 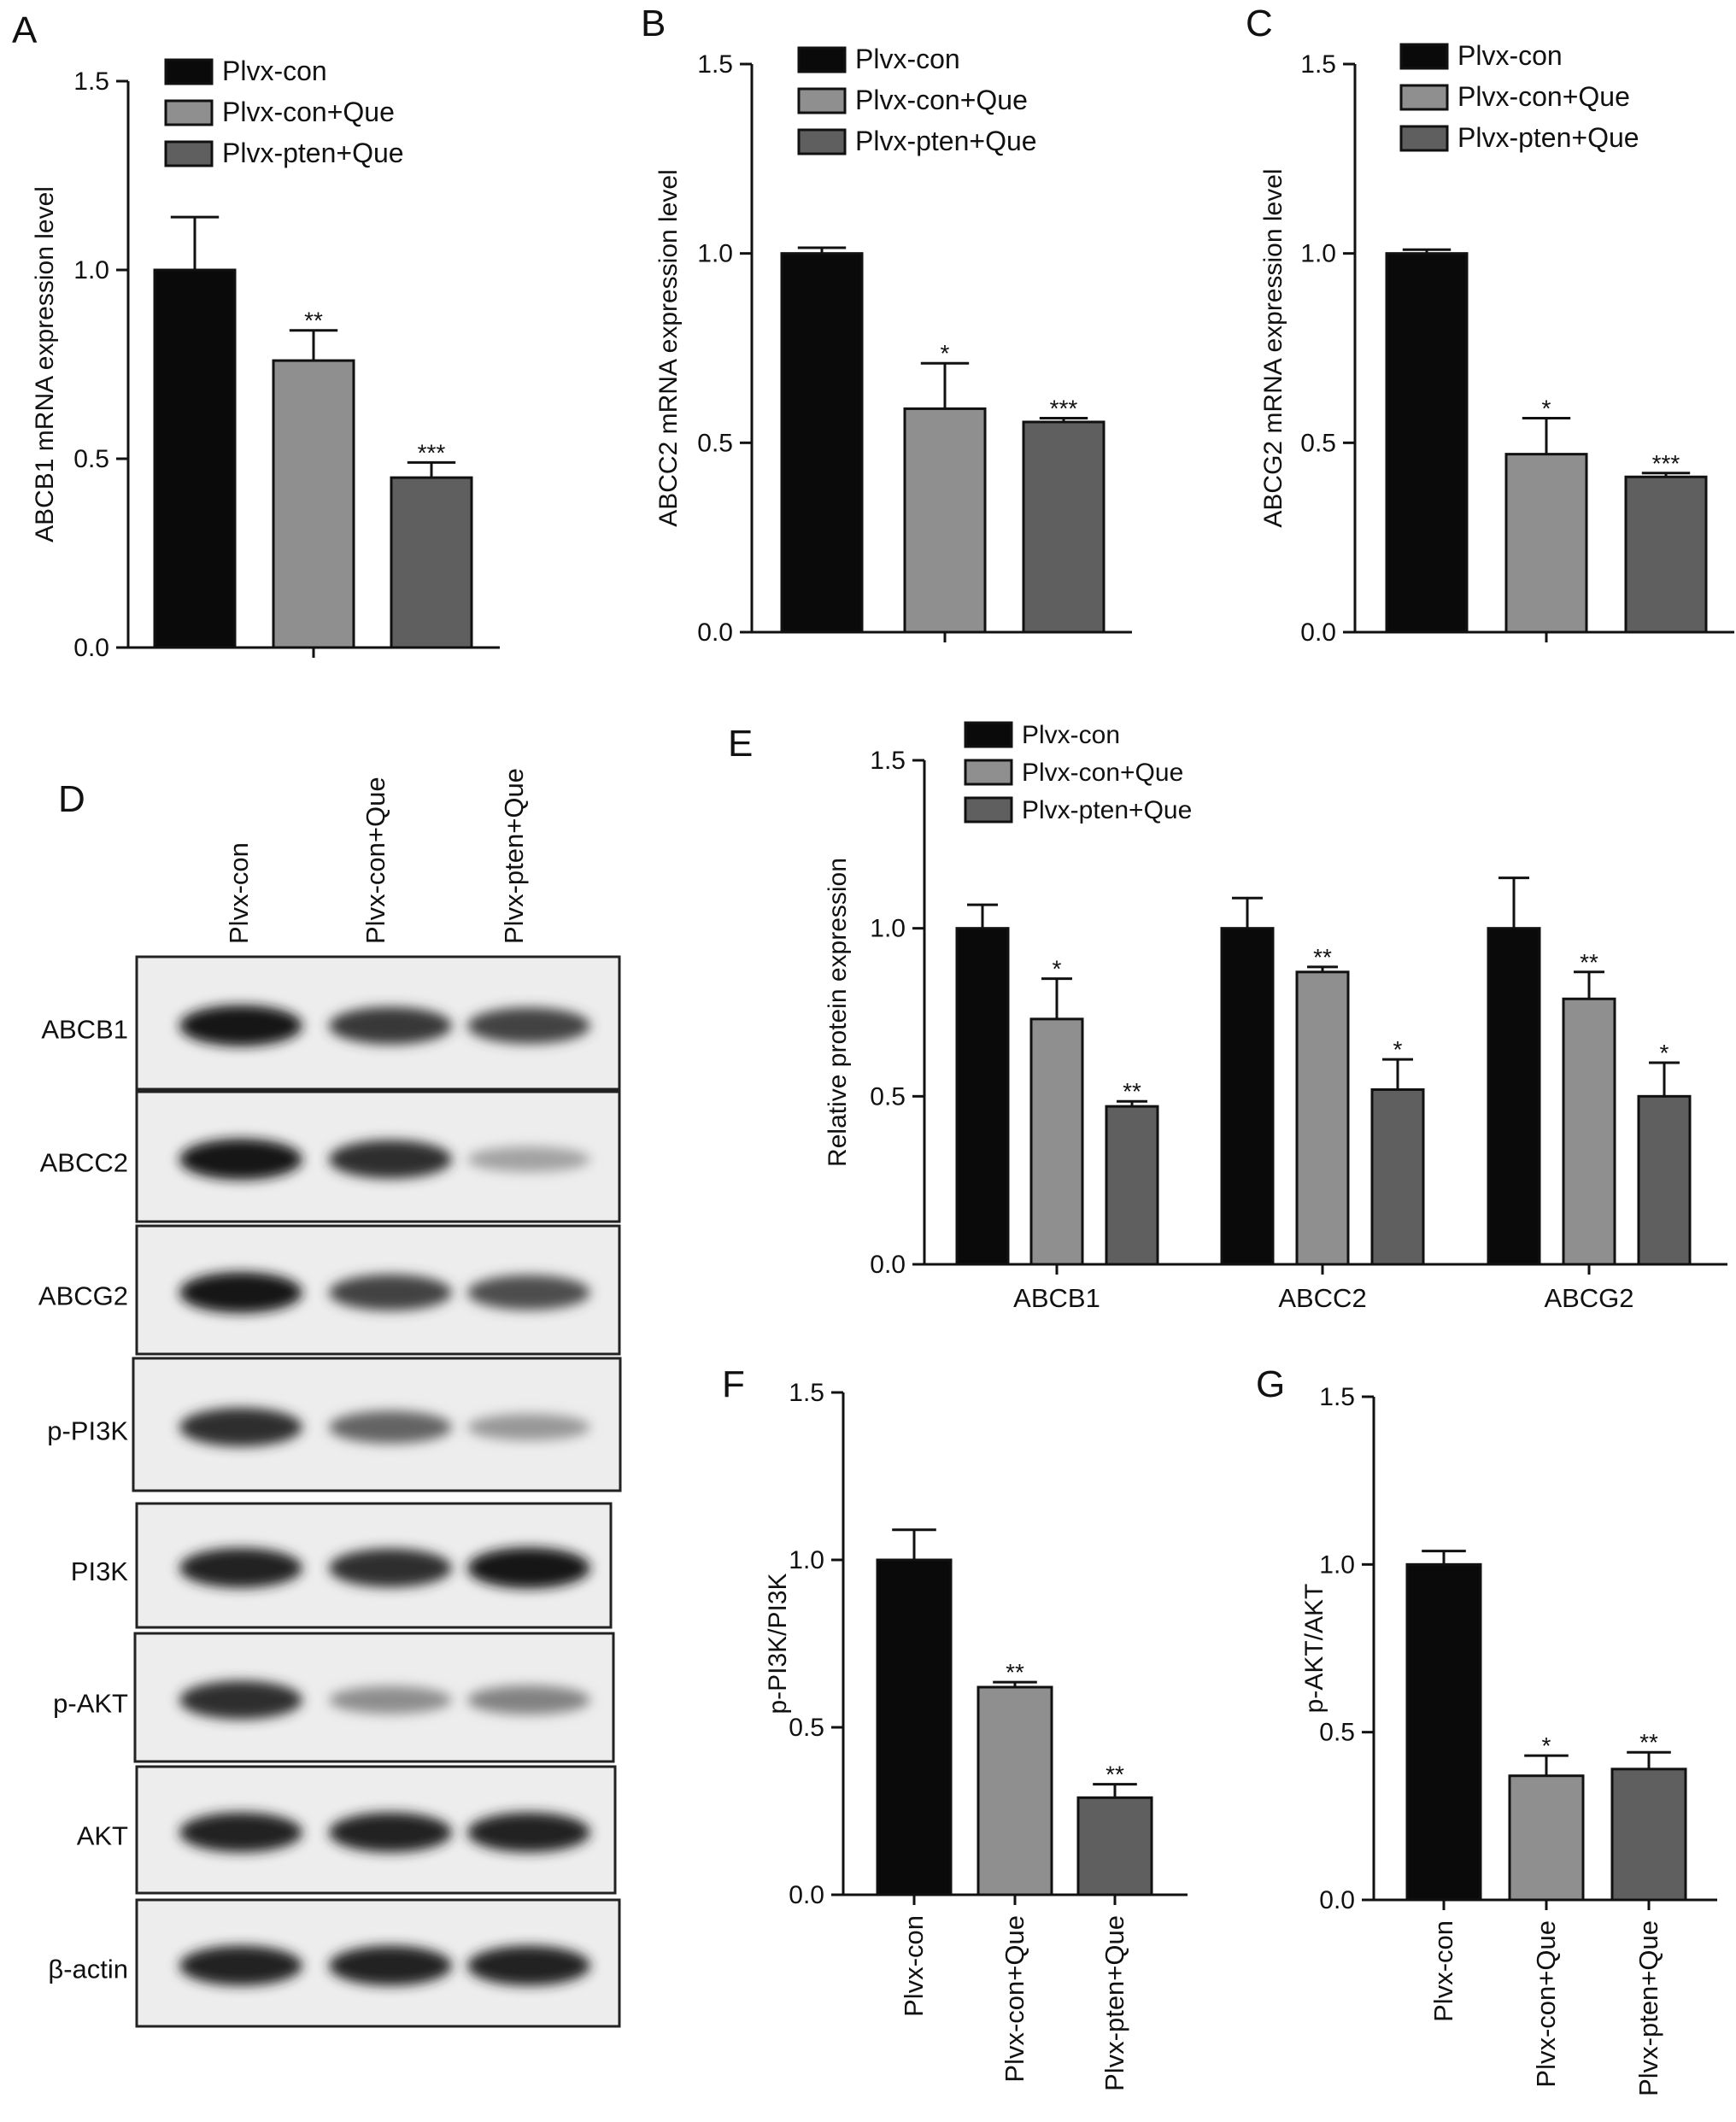 I want to click on blot-row-abcb1: ABCB1, so click(x=331, y=1023).